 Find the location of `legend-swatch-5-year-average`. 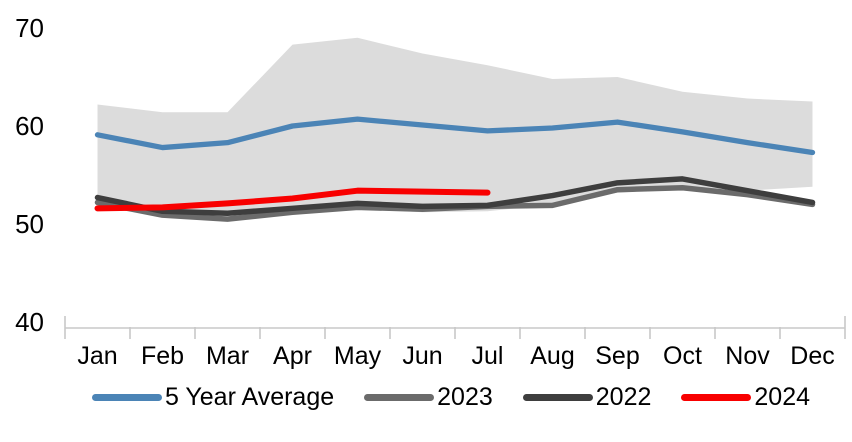

legend-swatch-5-year-average is located at coordinates (127, 397).